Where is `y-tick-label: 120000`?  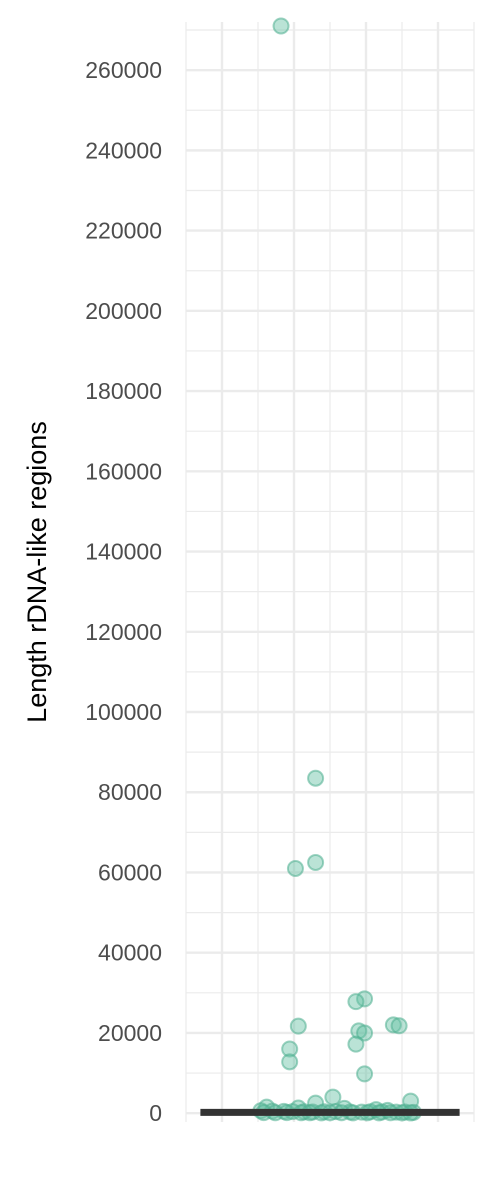 y-tick-label: 120000 is located at coordinates (123, 632).